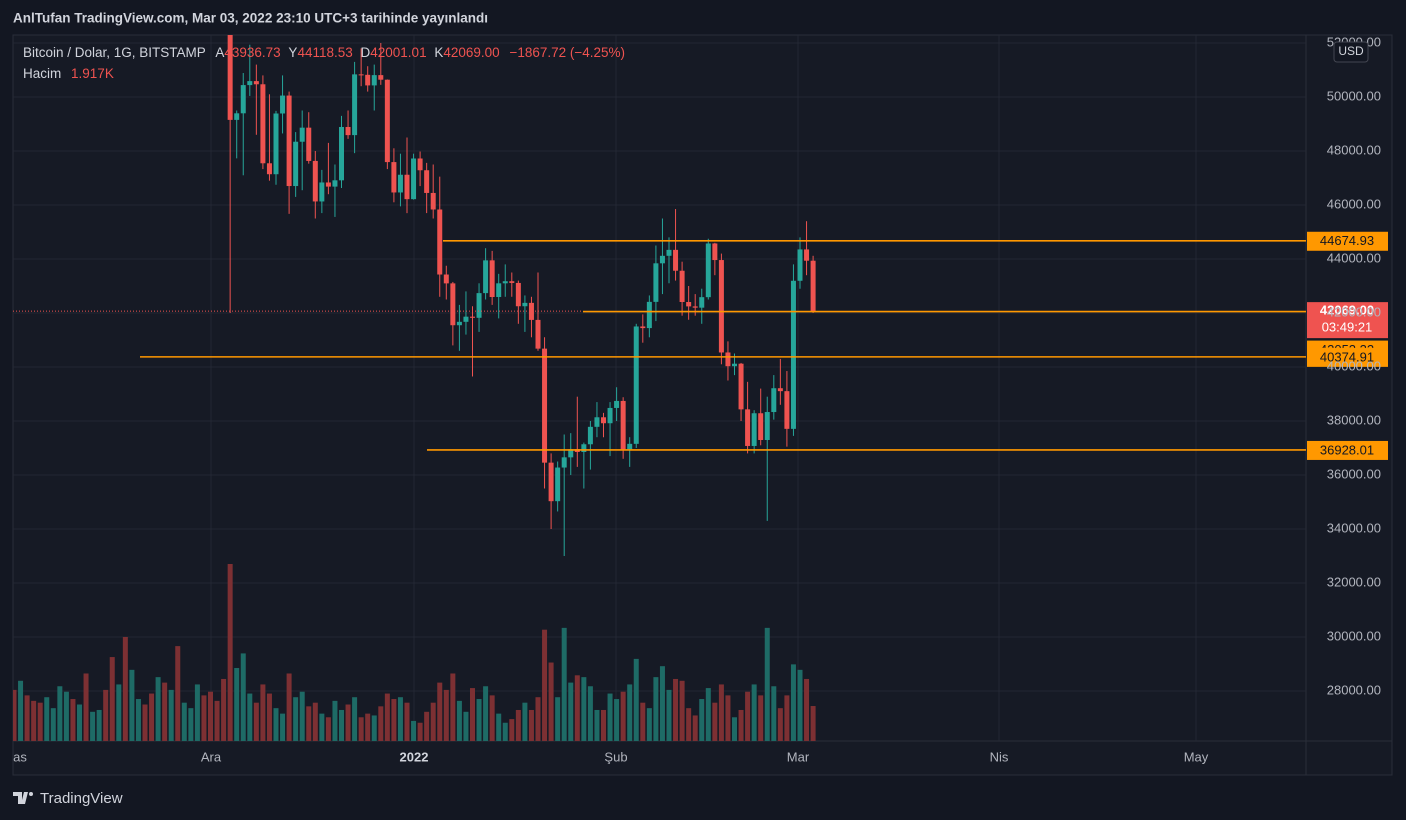 The width and height of the screenshot is (1406, 820). What do you see at coordinates (1354, 527) in the screenshot?
I see `y-tick-label: 34000.00` at bounding box center [1354, 527].